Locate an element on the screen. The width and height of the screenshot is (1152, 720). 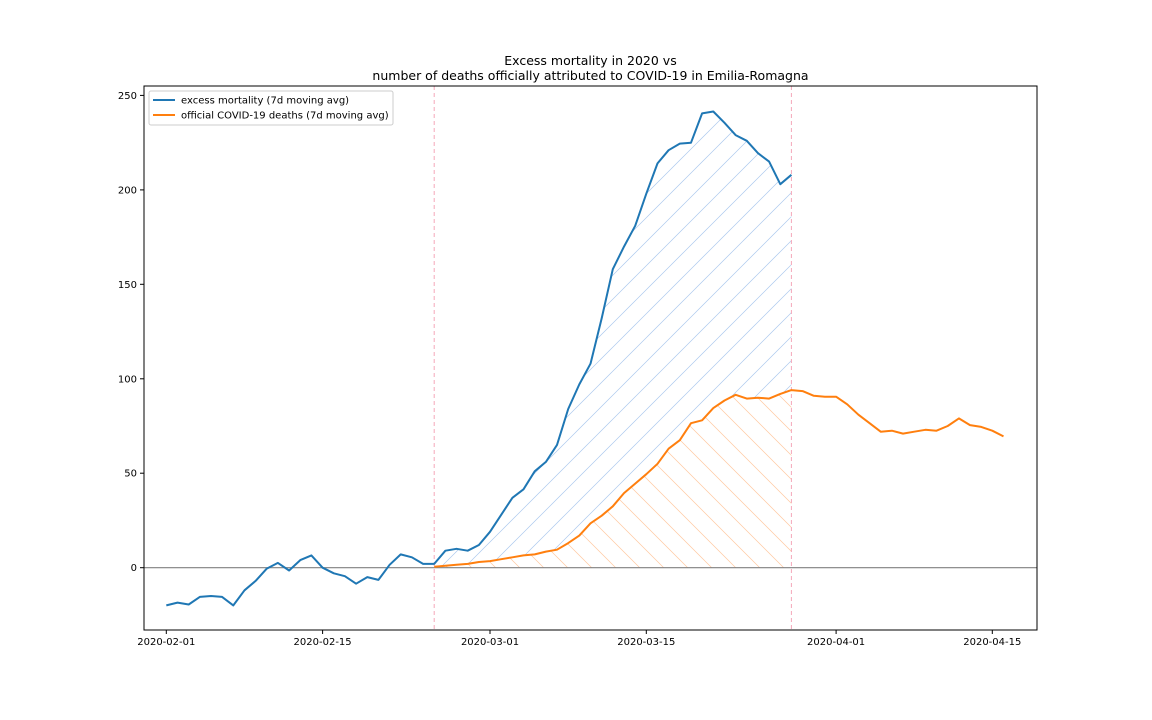
y-tick-label: 100 is located at coordinates (127, 379).